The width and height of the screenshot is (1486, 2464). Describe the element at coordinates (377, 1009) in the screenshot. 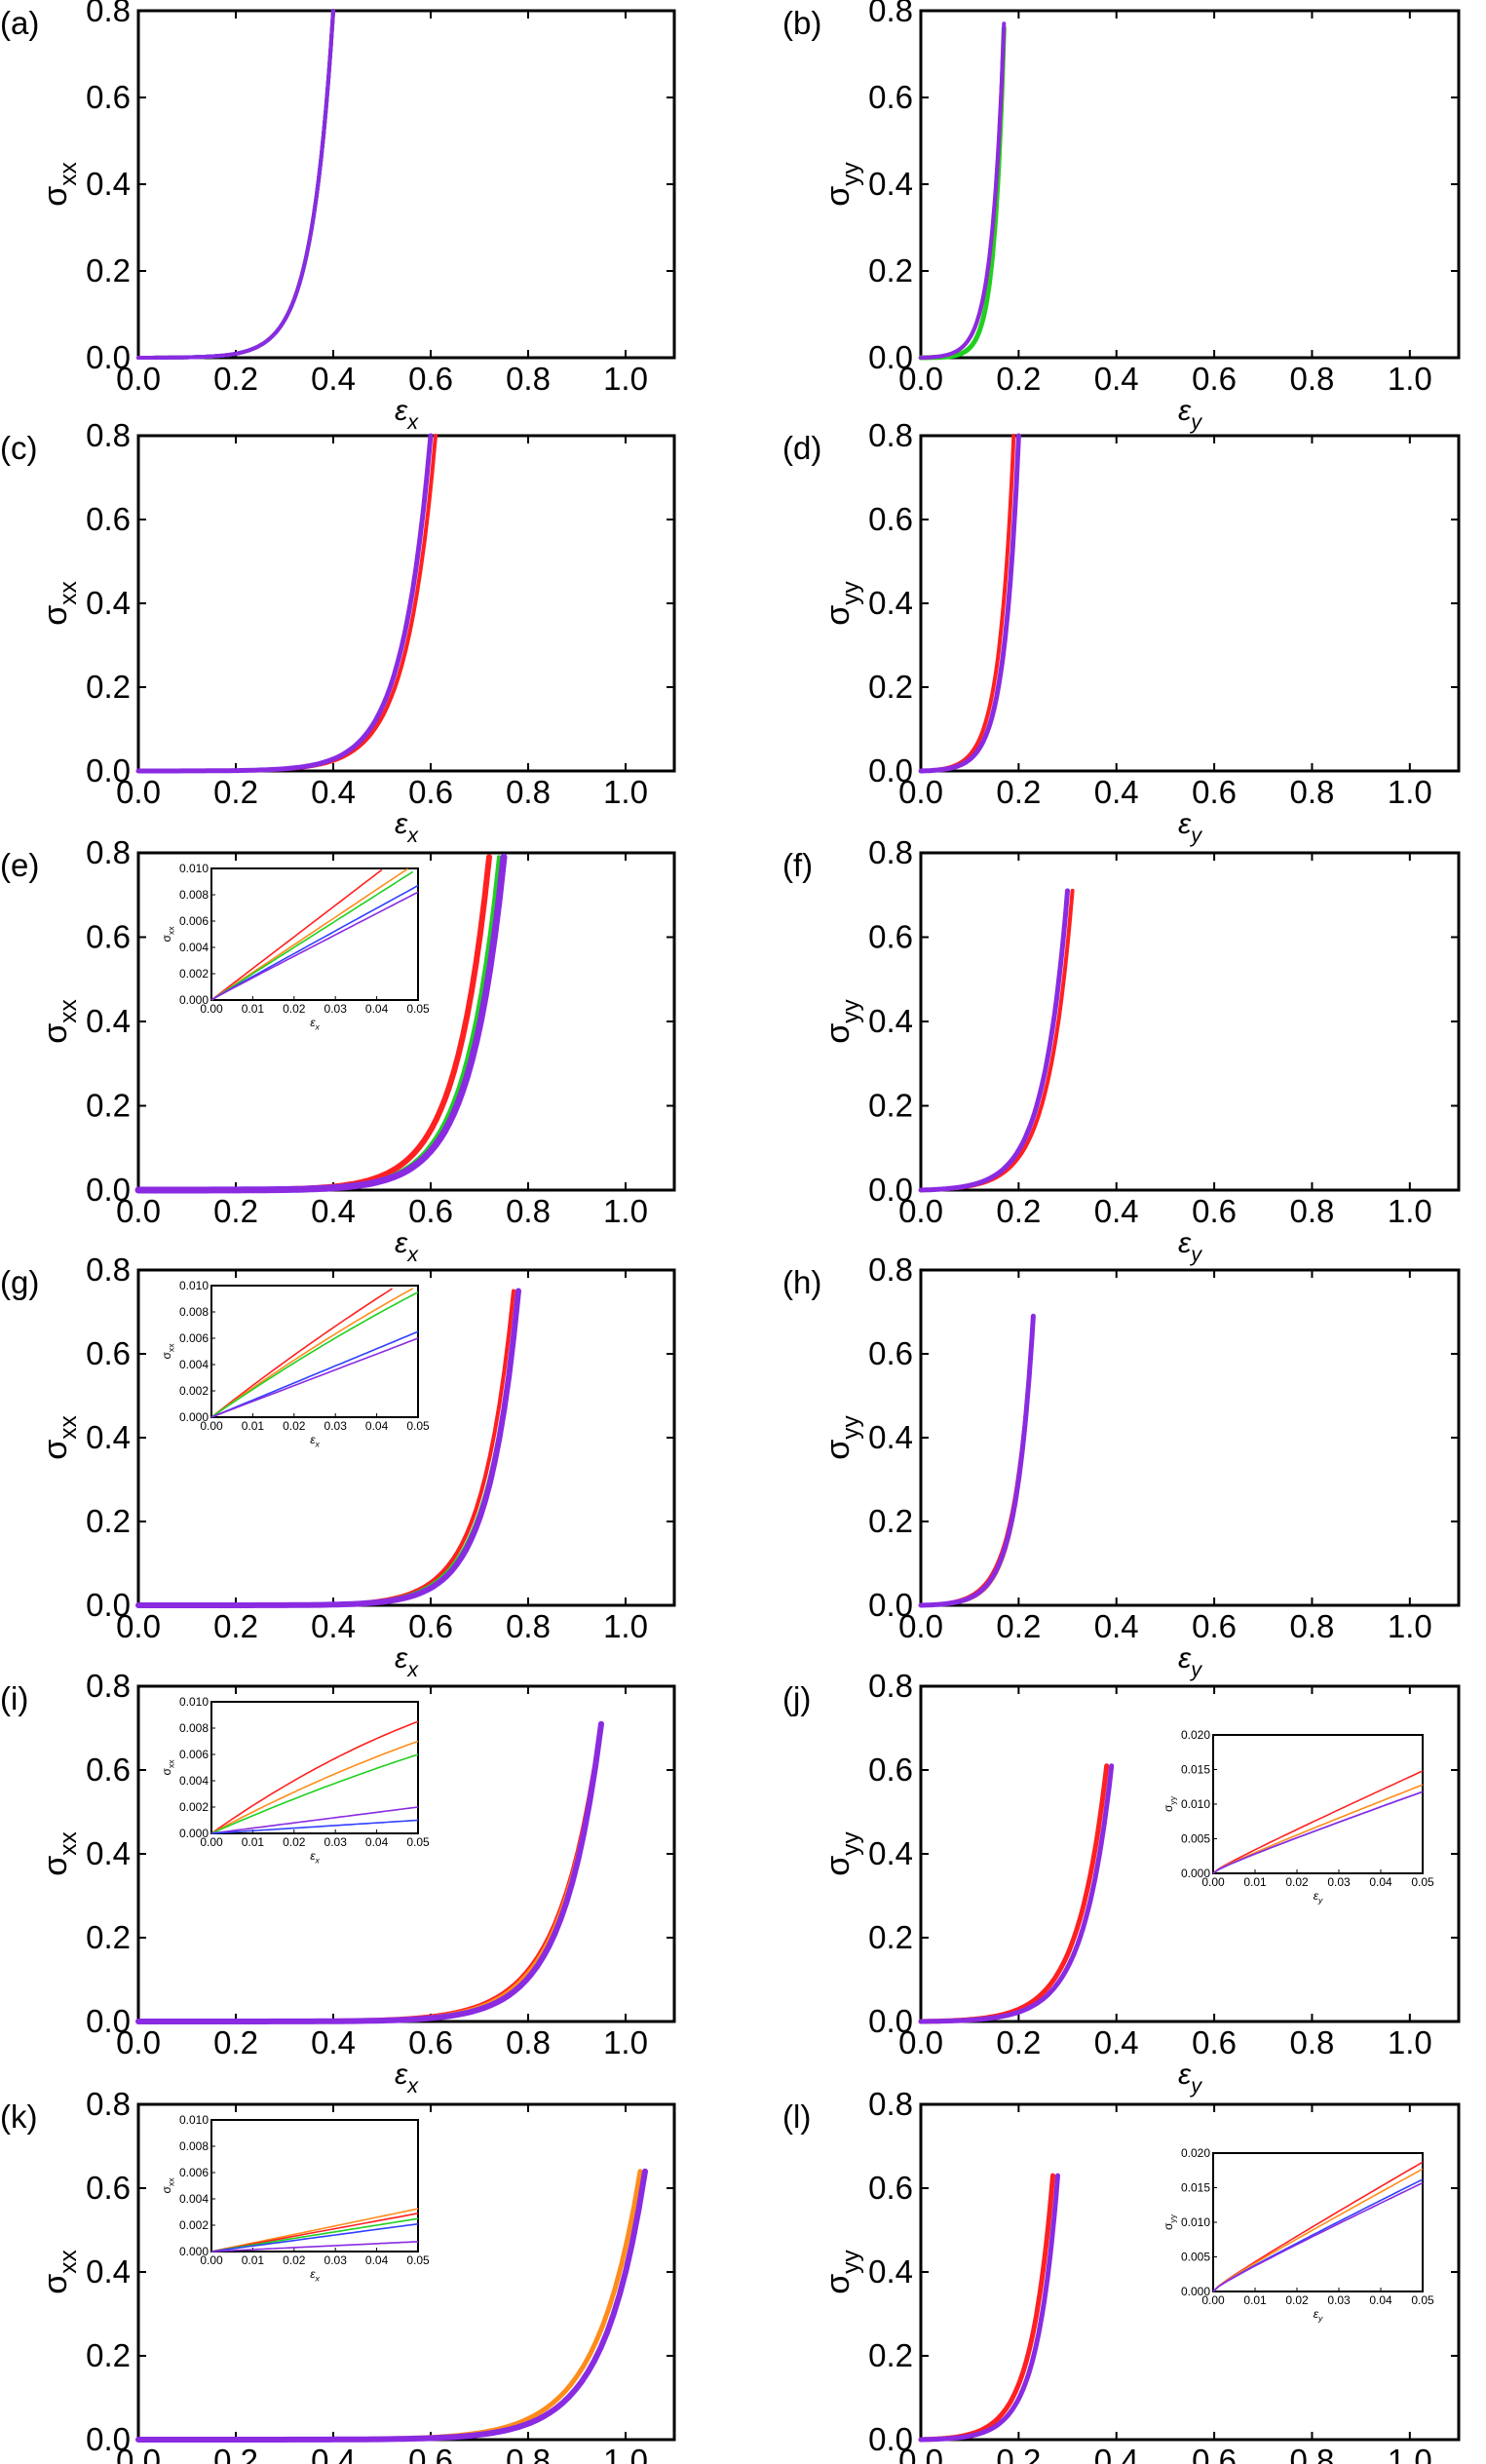

I see `inset-x-tick-label: 0.04` at that location.